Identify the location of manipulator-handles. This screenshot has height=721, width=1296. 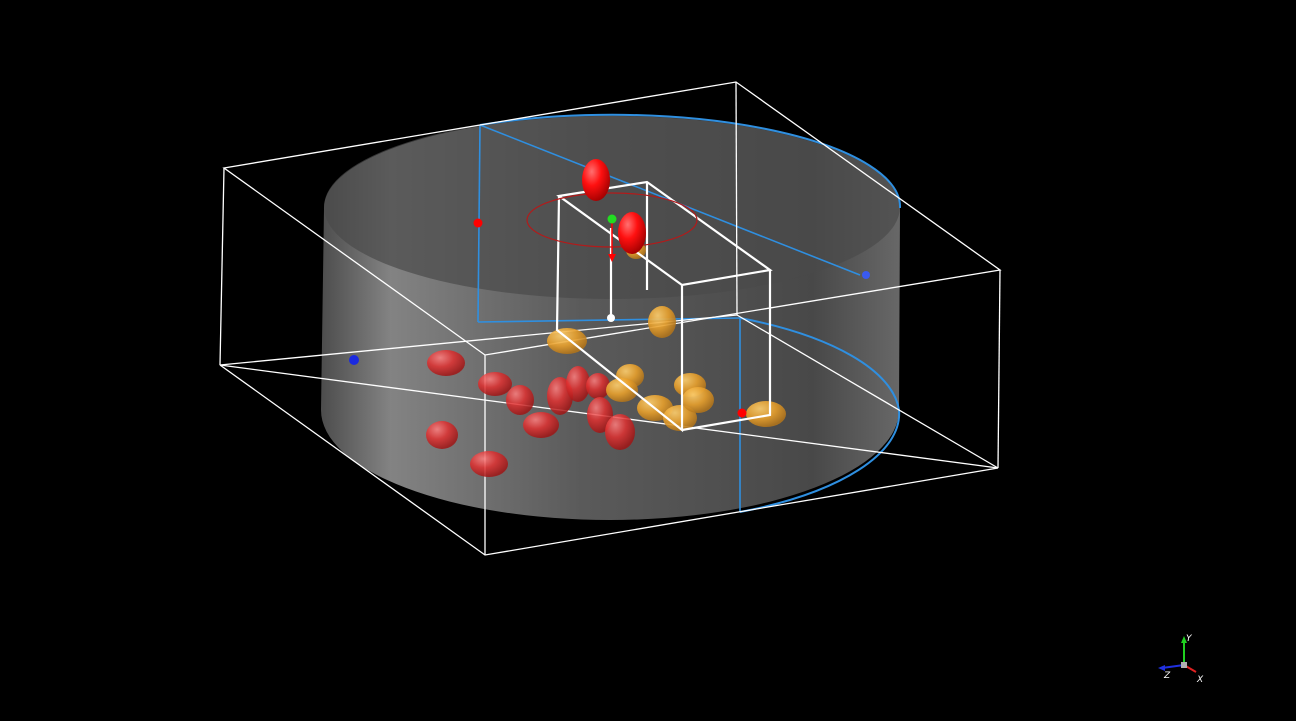
(609, 316).